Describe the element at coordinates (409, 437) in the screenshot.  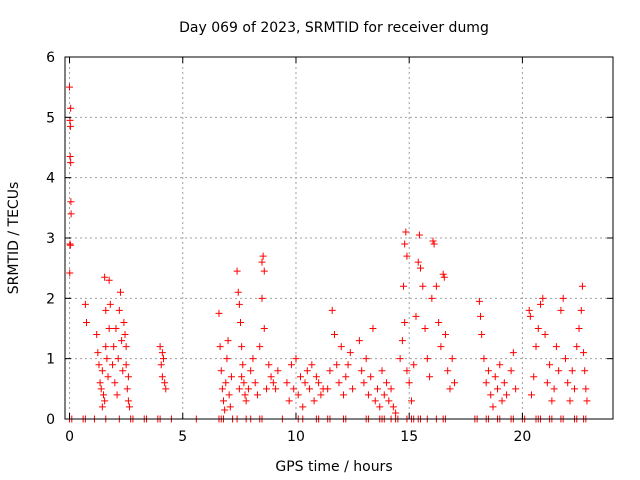
I see `x-tick-label: 15` at that location.